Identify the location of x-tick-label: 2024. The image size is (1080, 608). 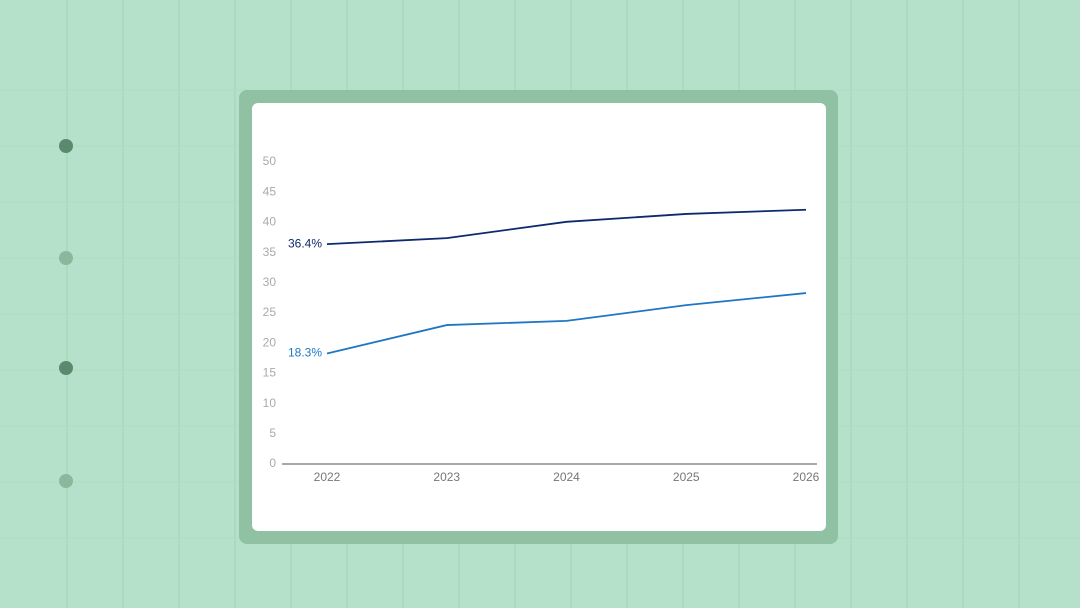
(566, 477).